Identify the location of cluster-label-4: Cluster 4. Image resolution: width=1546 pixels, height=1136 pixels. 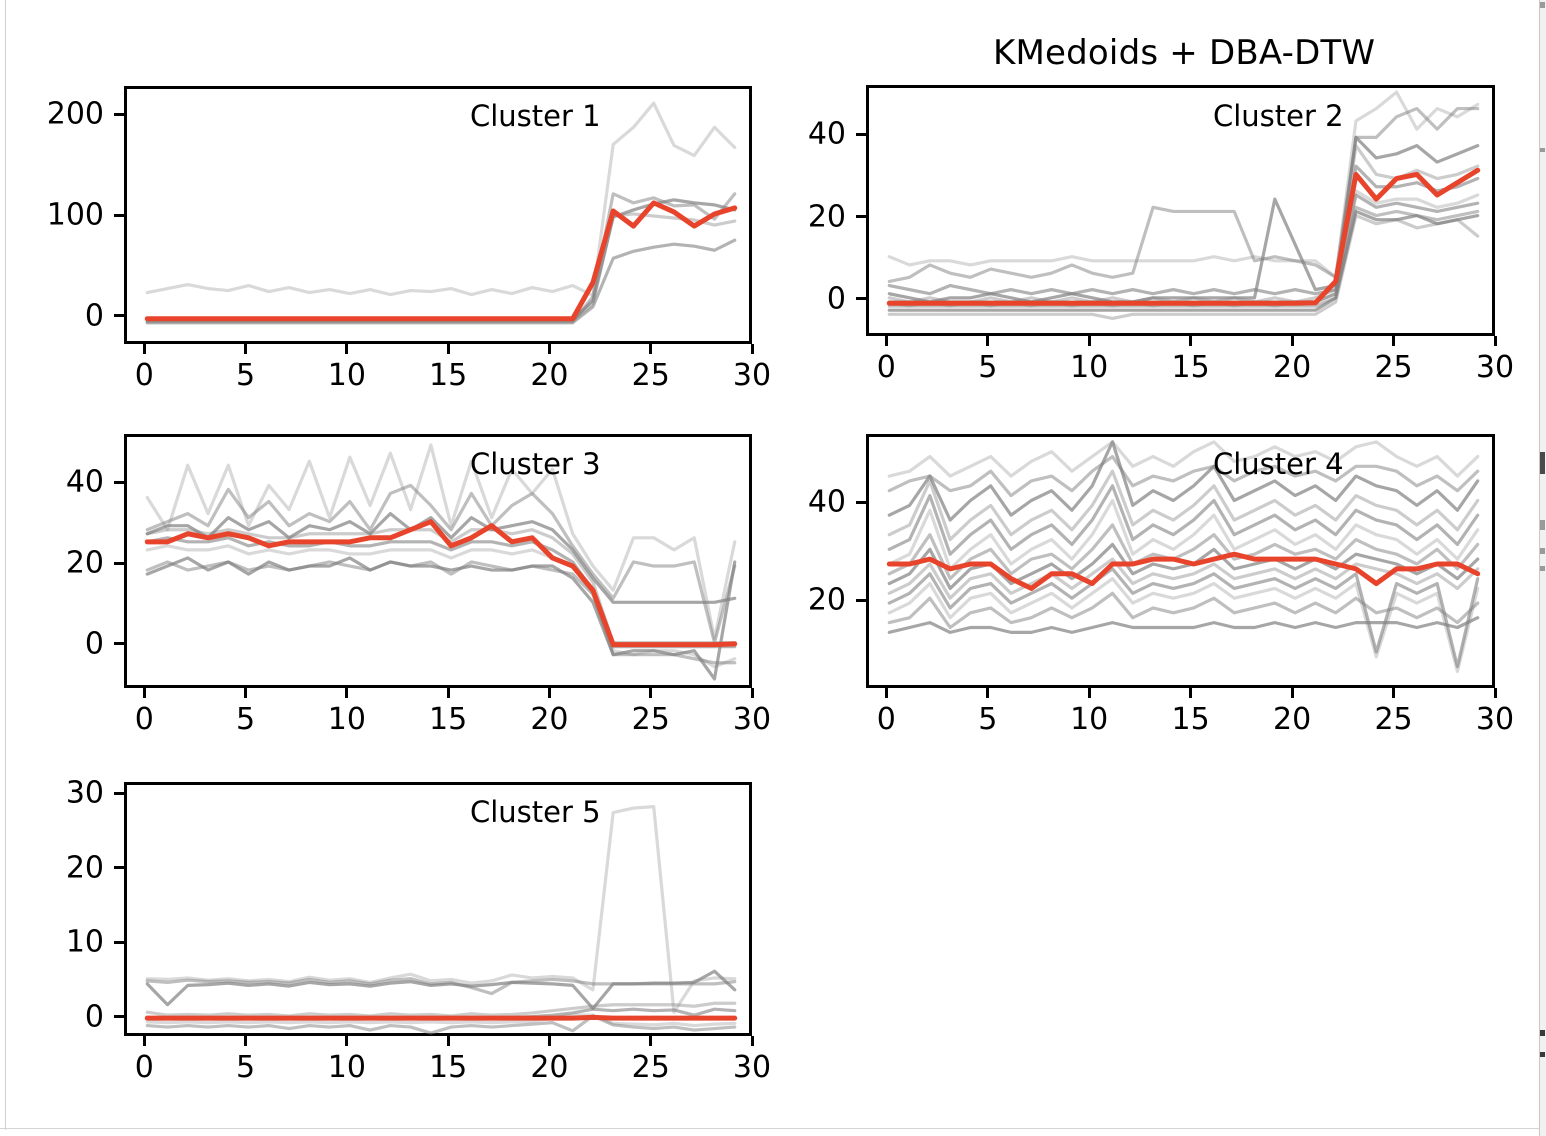
(1278, 464).